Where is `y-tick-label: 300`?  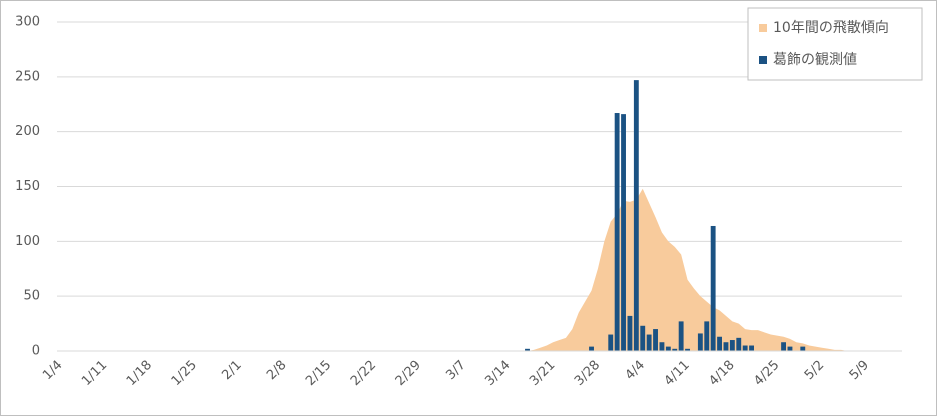 y-tick-label: 300 is located at coordinates (27, 22).